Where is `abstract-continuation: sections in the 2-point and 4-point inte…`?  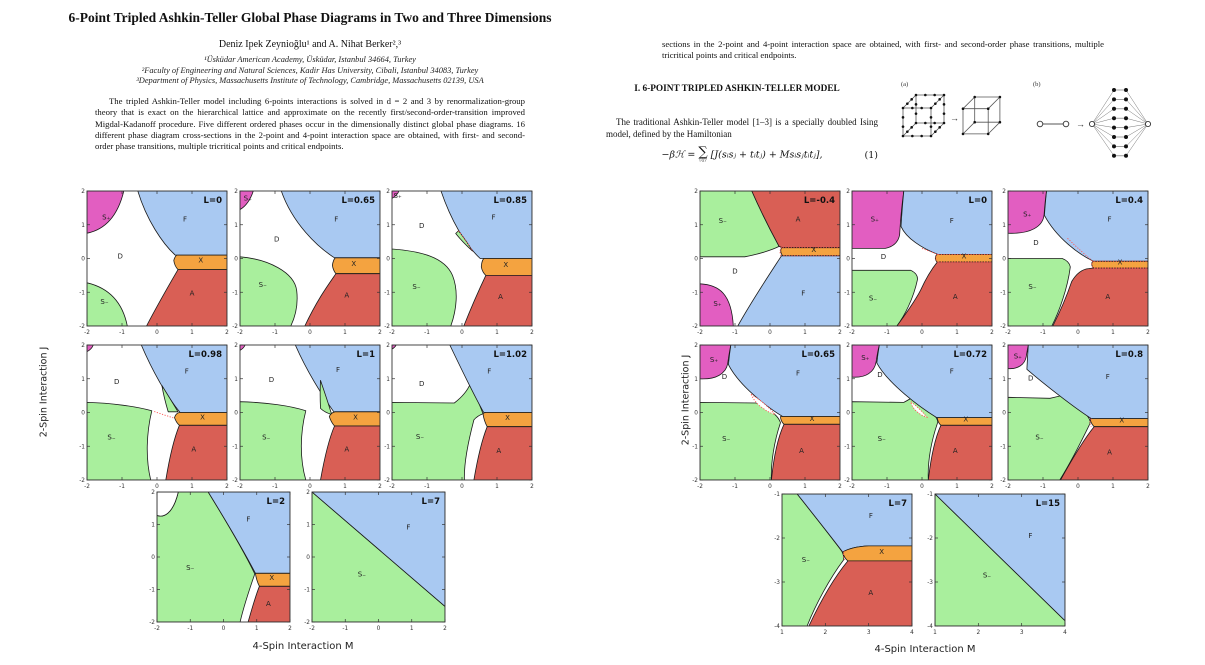
abstract-continuation: sections in the 2-point and 4-point inte… is located at coordinates (883, 50).